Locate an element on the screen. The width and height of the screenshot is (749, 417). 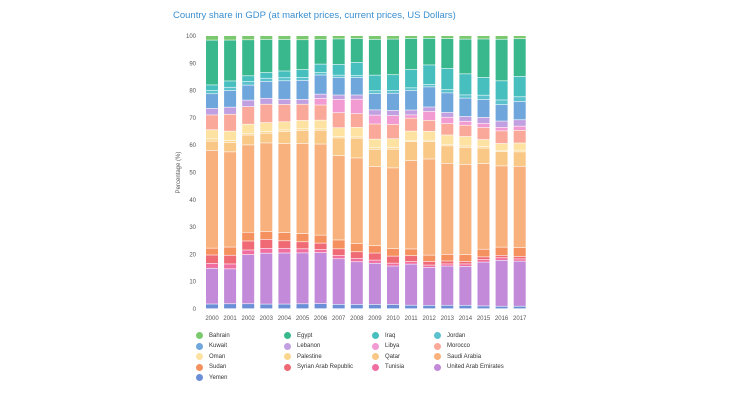
bar-segment-bahrain-2005 is located at coordinates (302, 38).